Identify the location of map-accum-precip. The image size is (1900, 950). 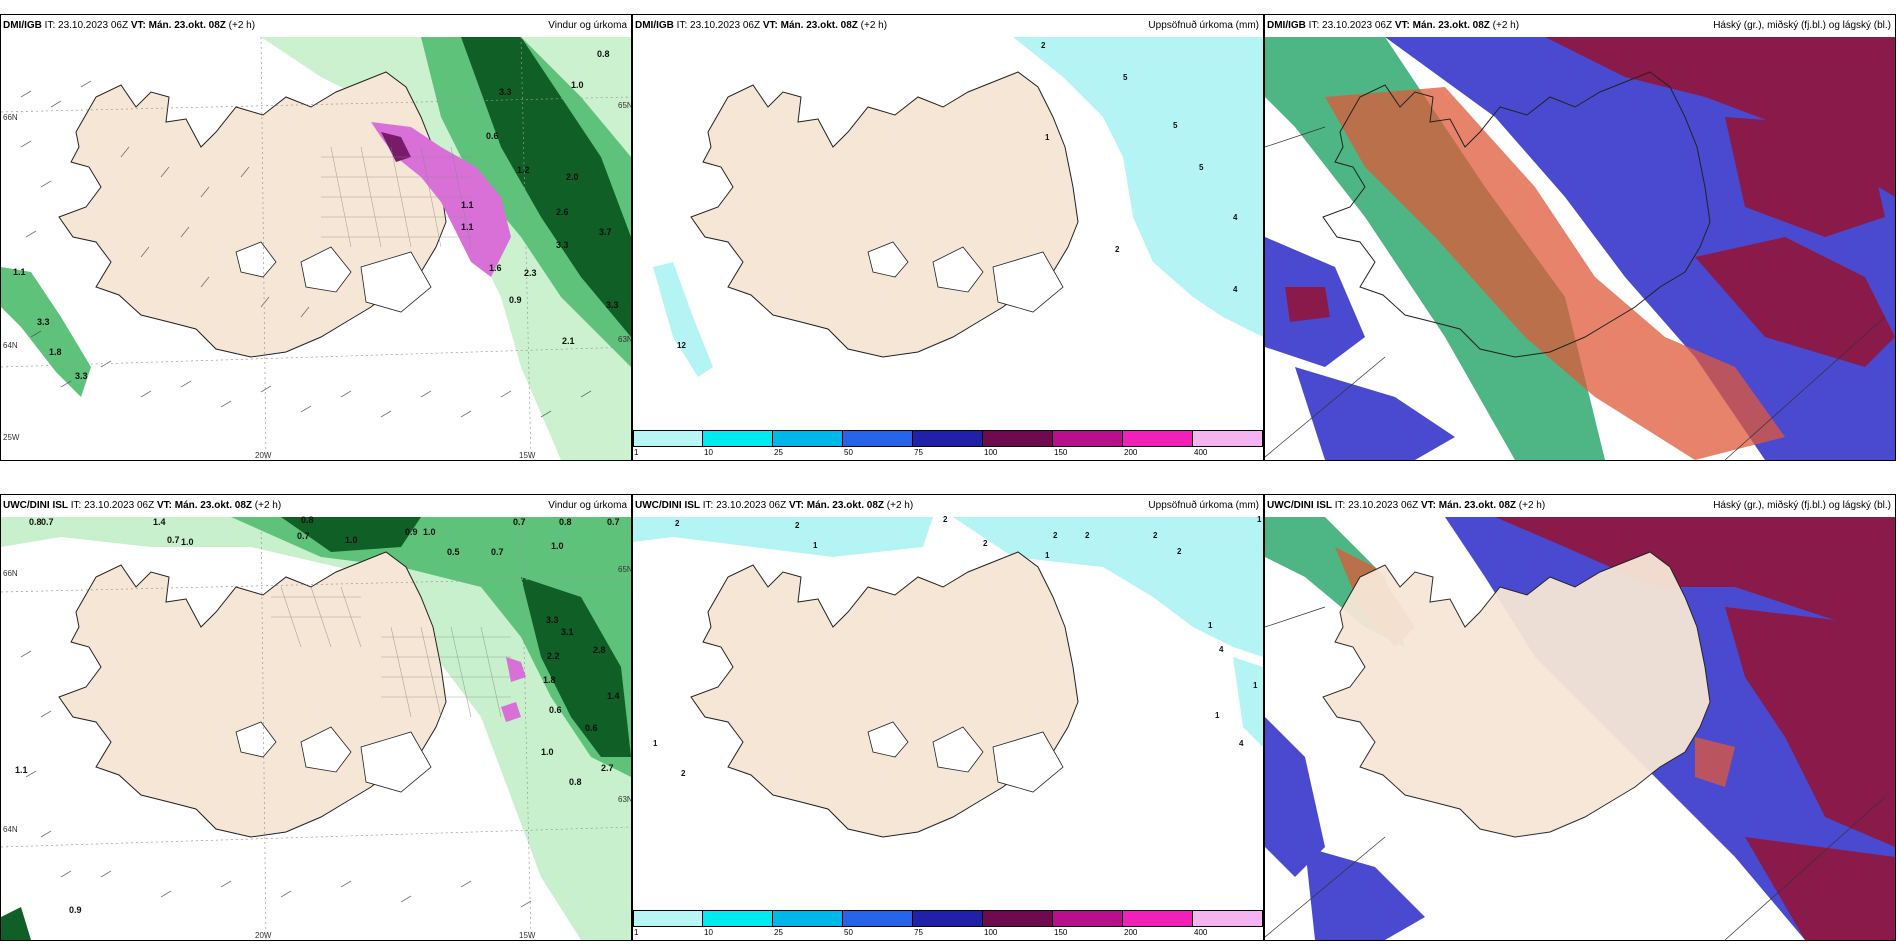
(948, 233).